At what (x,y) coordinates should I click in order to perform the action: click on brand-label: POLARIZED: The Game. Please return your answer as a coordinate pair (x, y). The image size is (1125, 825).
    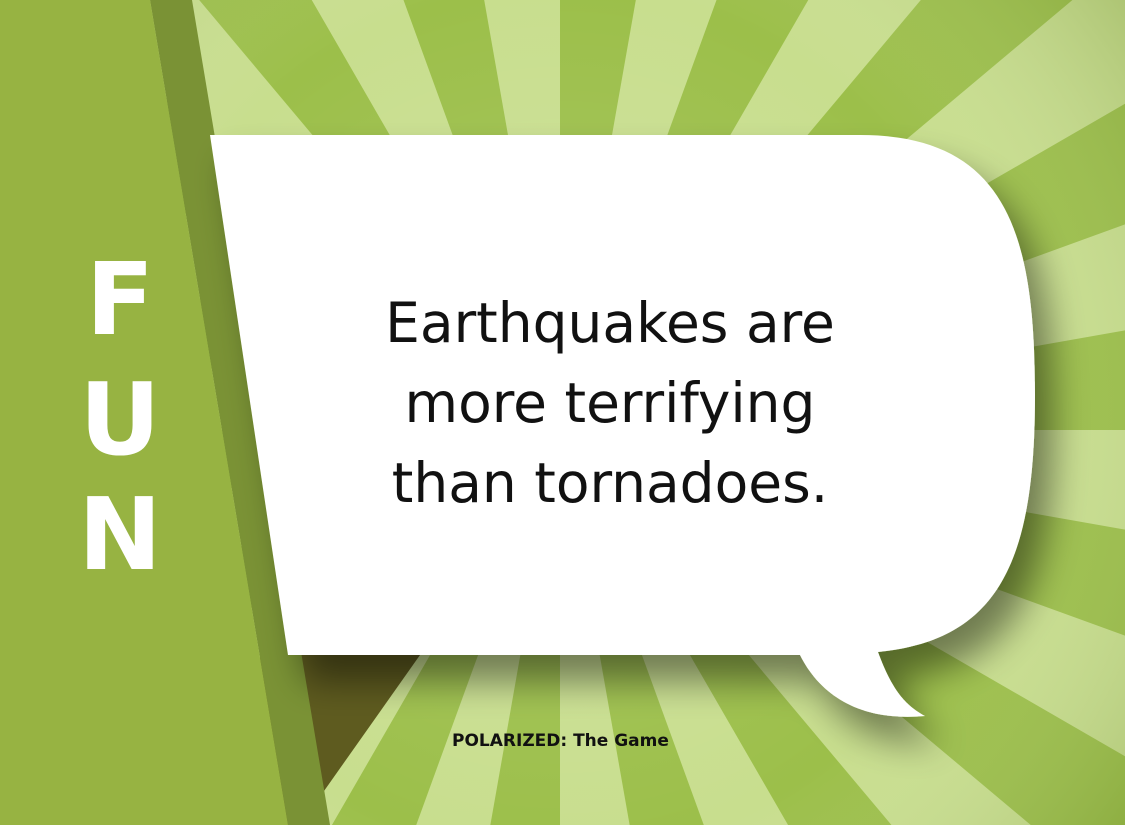
    Looking at the image, I should click on (560, 741).